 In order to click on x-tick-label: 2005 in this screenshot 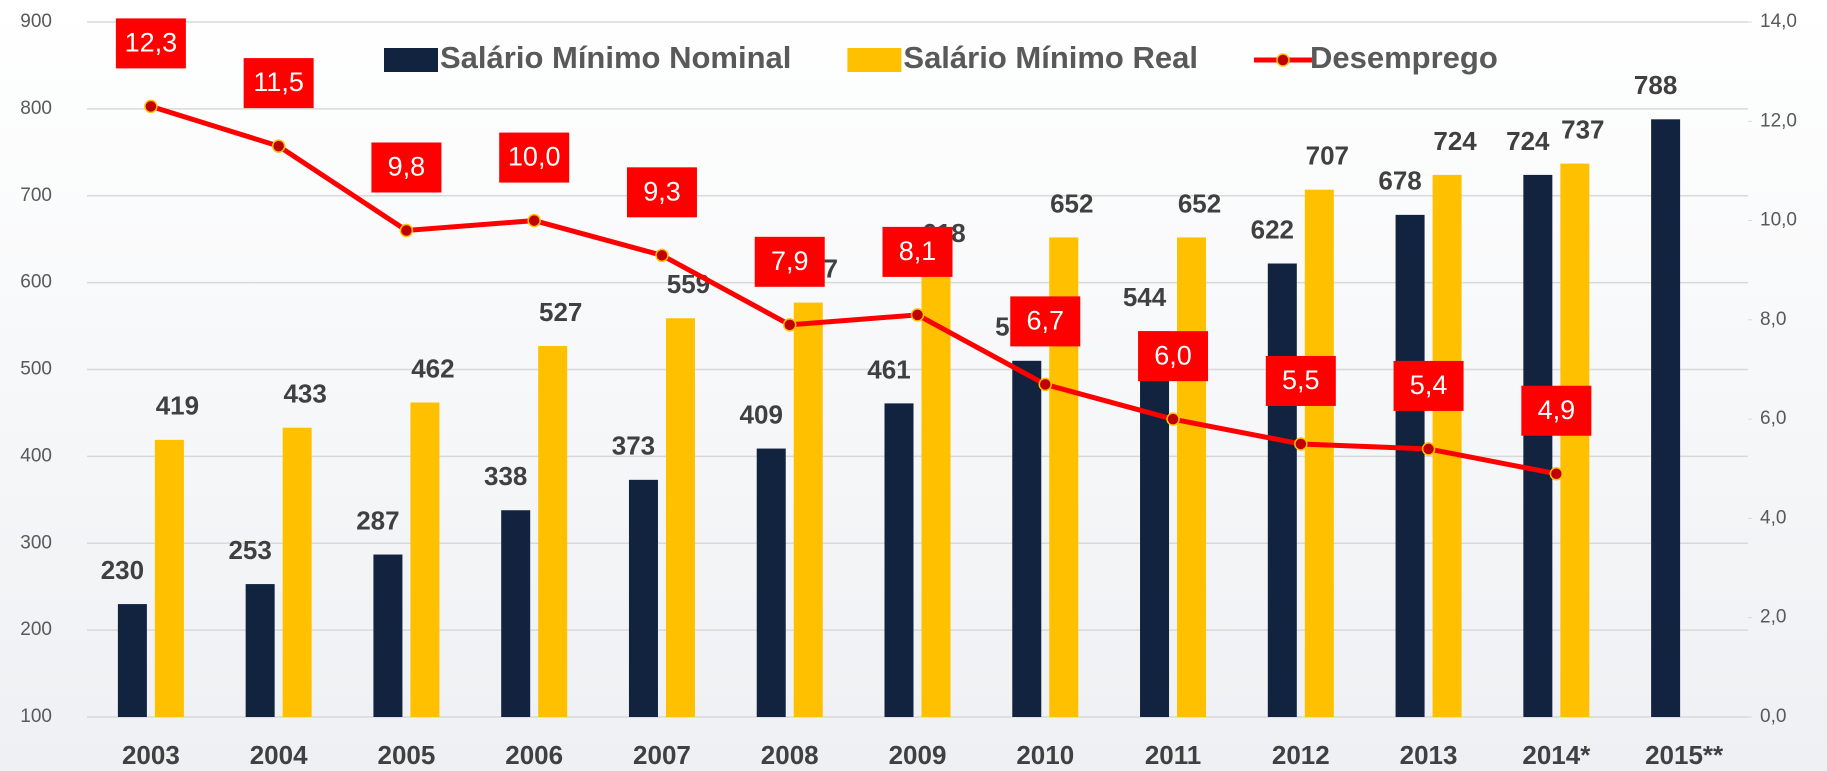, I will do `click(407, 755)`.